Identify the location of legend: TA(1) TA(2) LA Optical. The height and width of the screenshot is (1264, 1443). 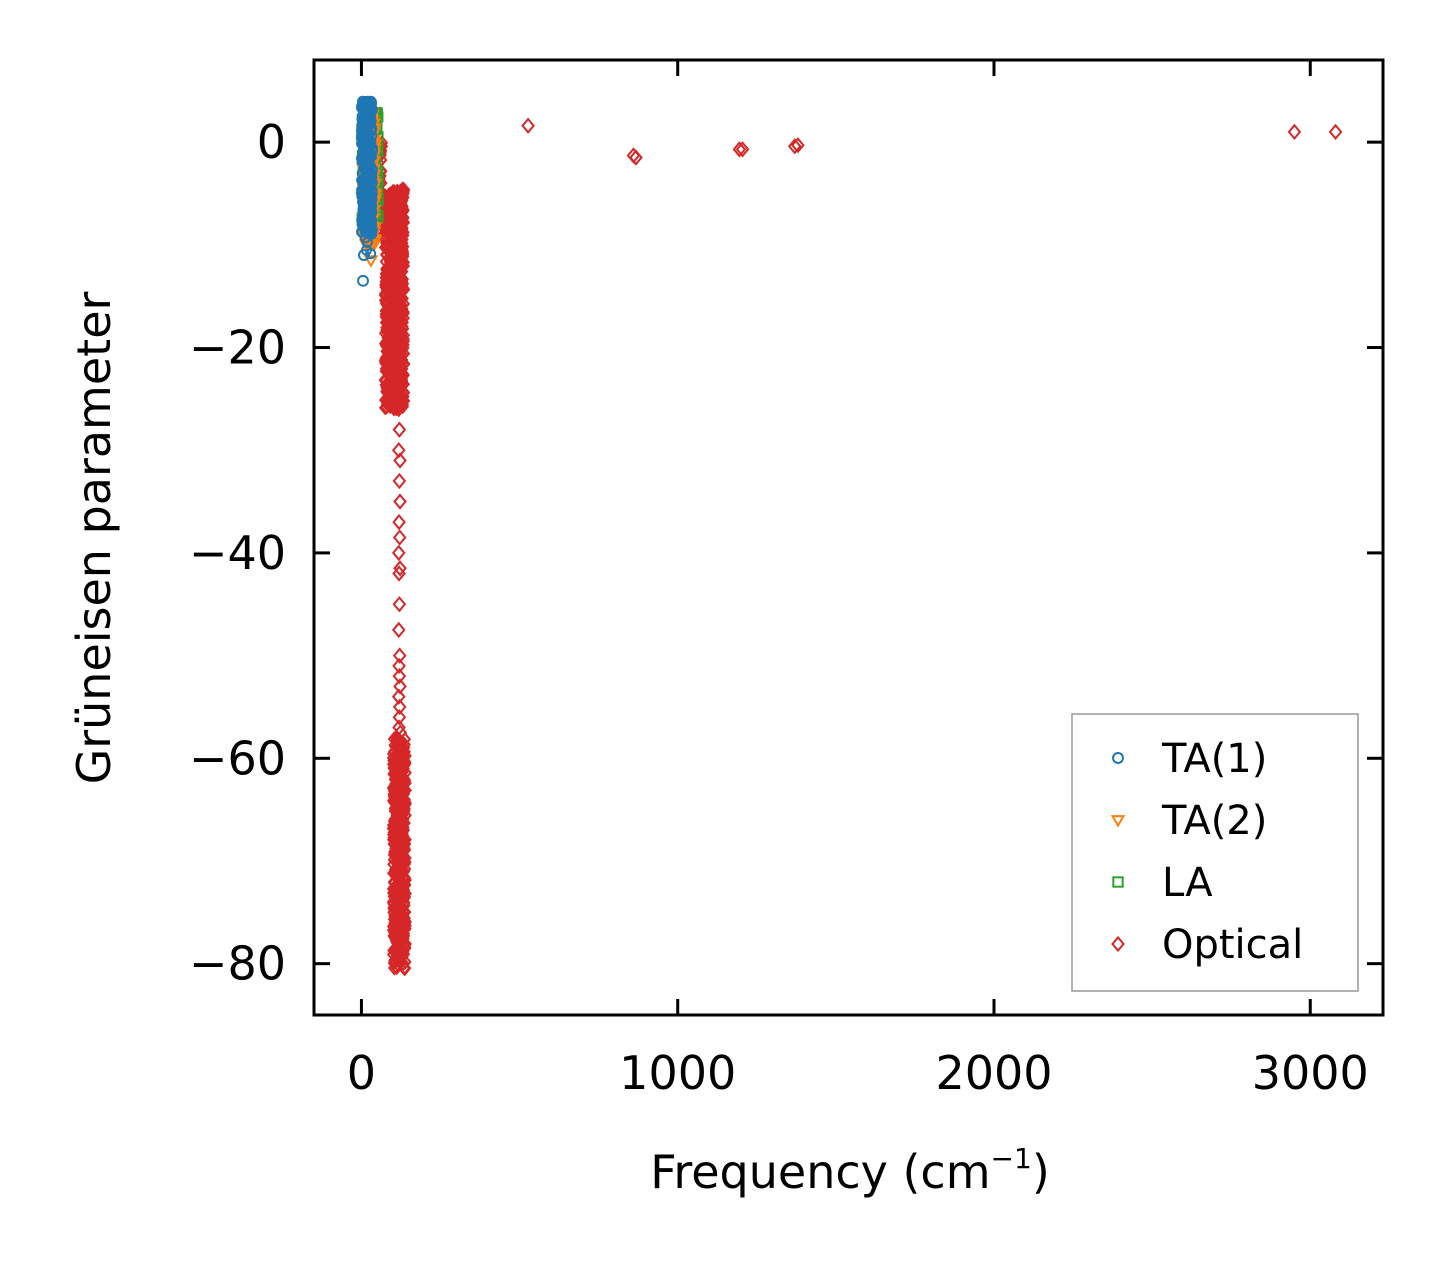
(1215, 852).